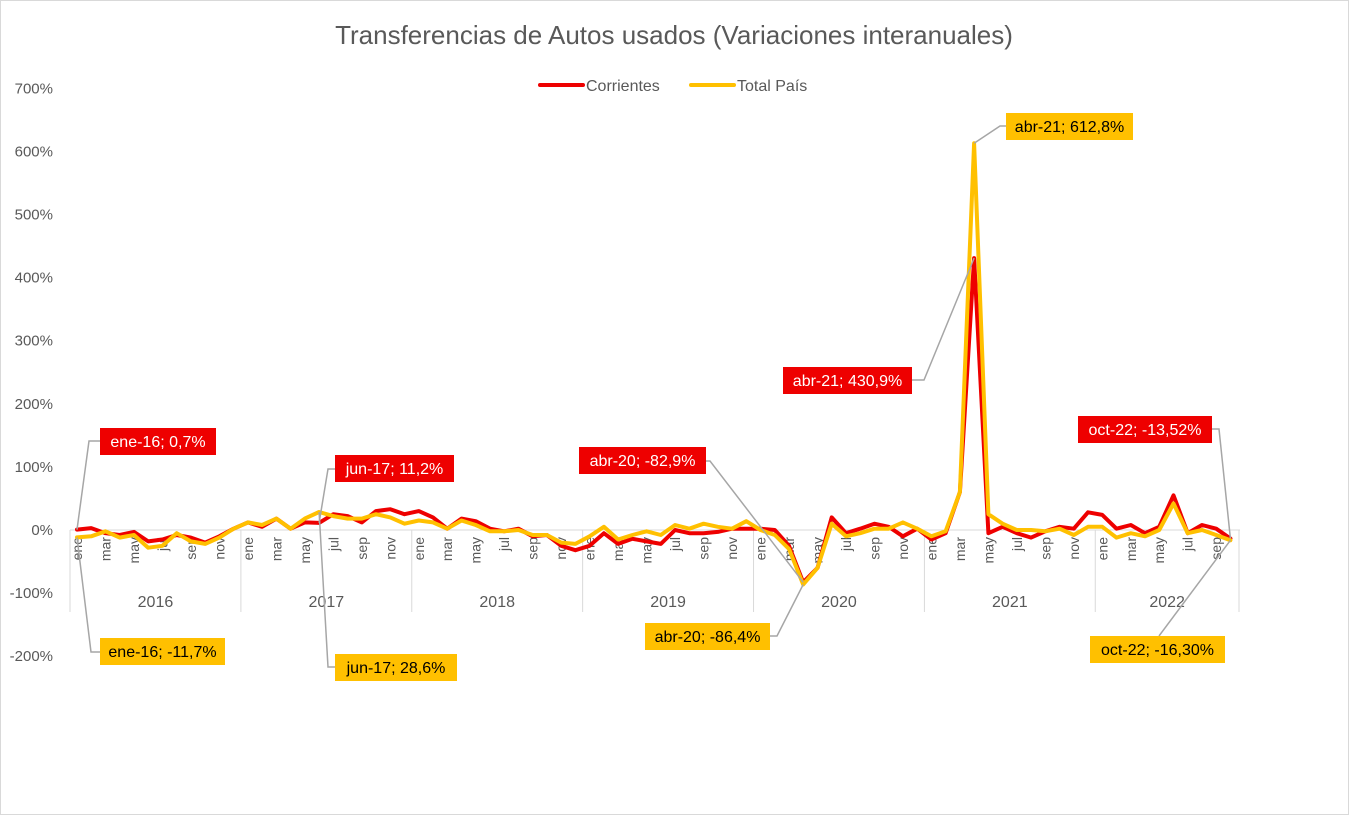  What do you see at coordinates (34, 404) in the screenshot?
I see `y-tick-label: 200%` at bounding box center [34, 404].